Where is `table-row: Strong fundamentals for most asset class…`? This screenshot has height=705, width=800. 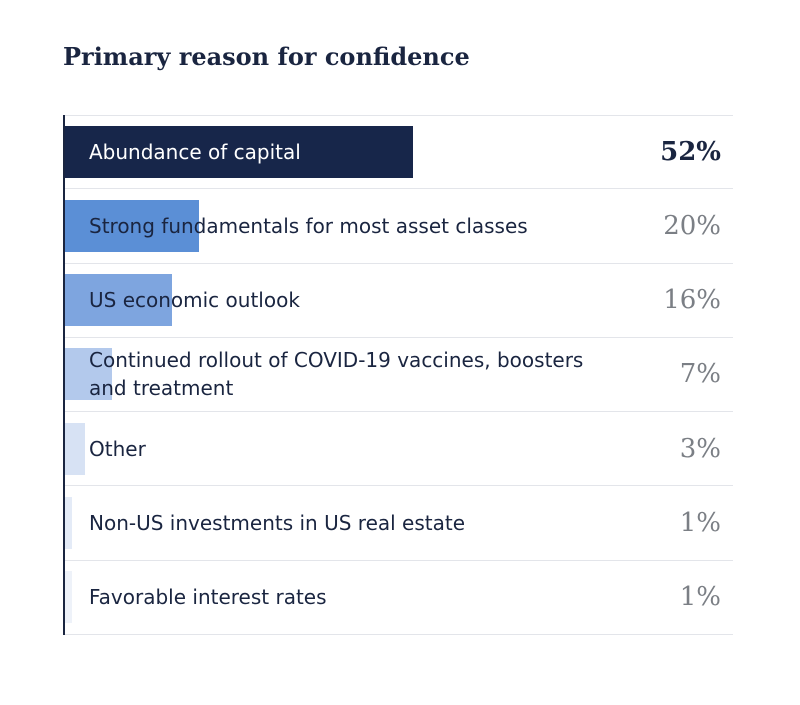 table-row: Strong fundamentals for most asset class… is located at coordinates (398, 226).